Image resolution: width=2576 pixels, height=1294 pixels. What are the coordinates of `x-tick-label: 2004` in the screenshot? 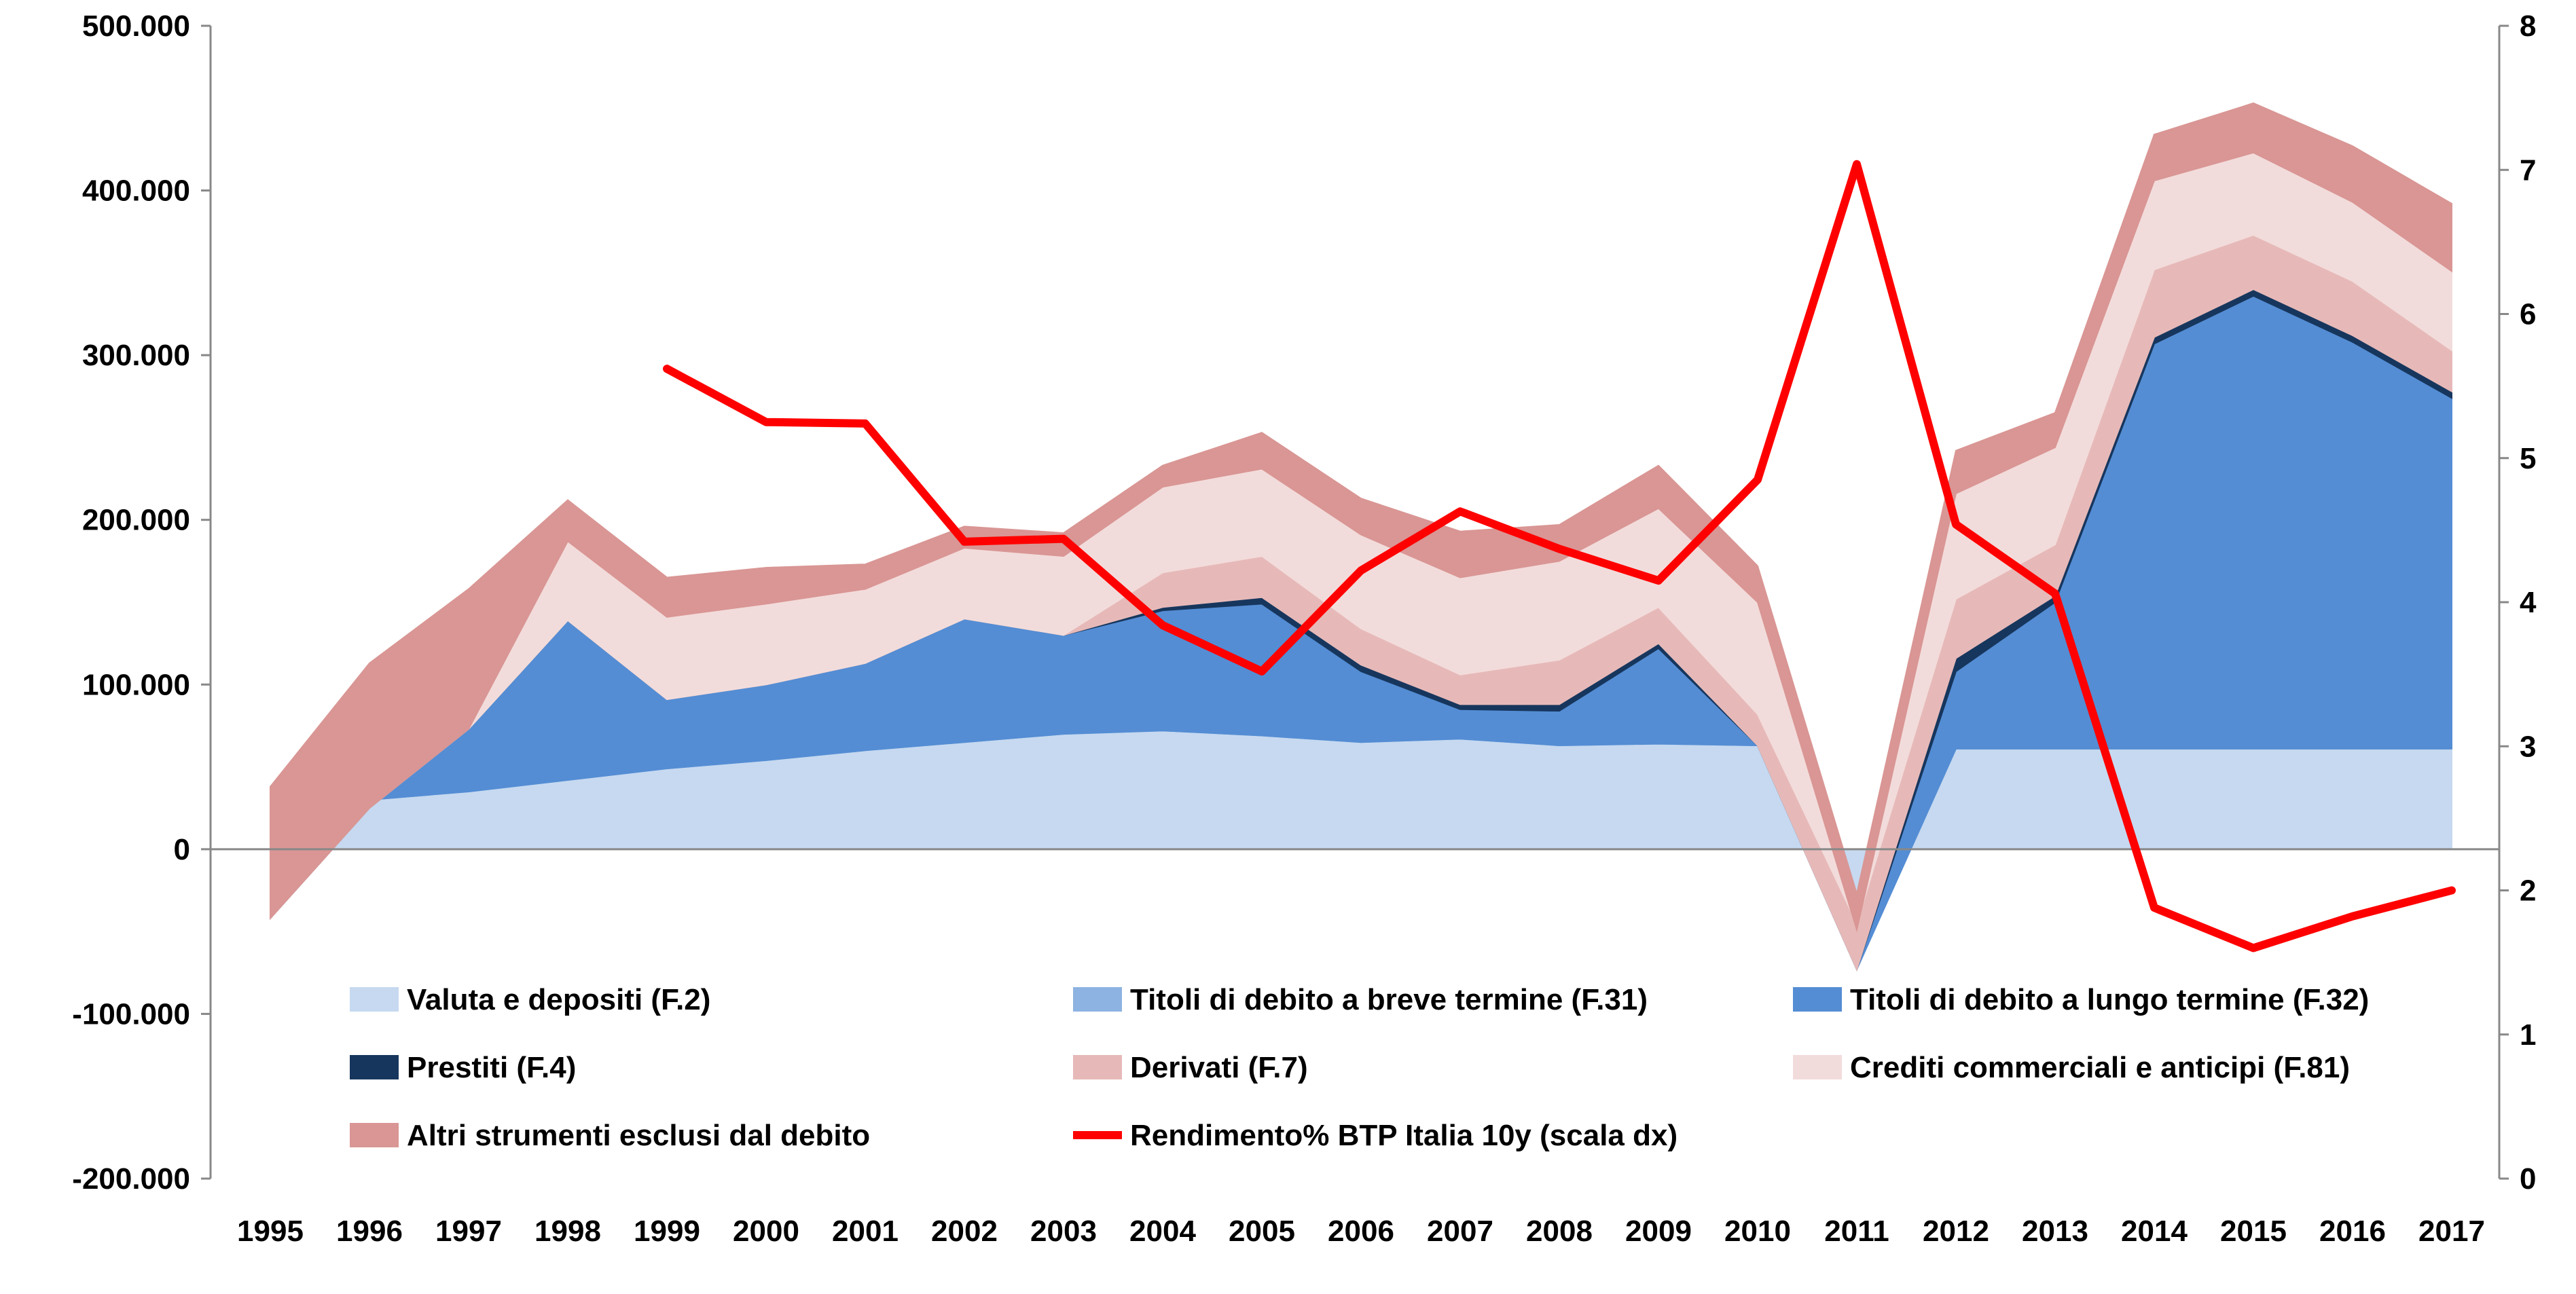 It's located at (1162, 1231).